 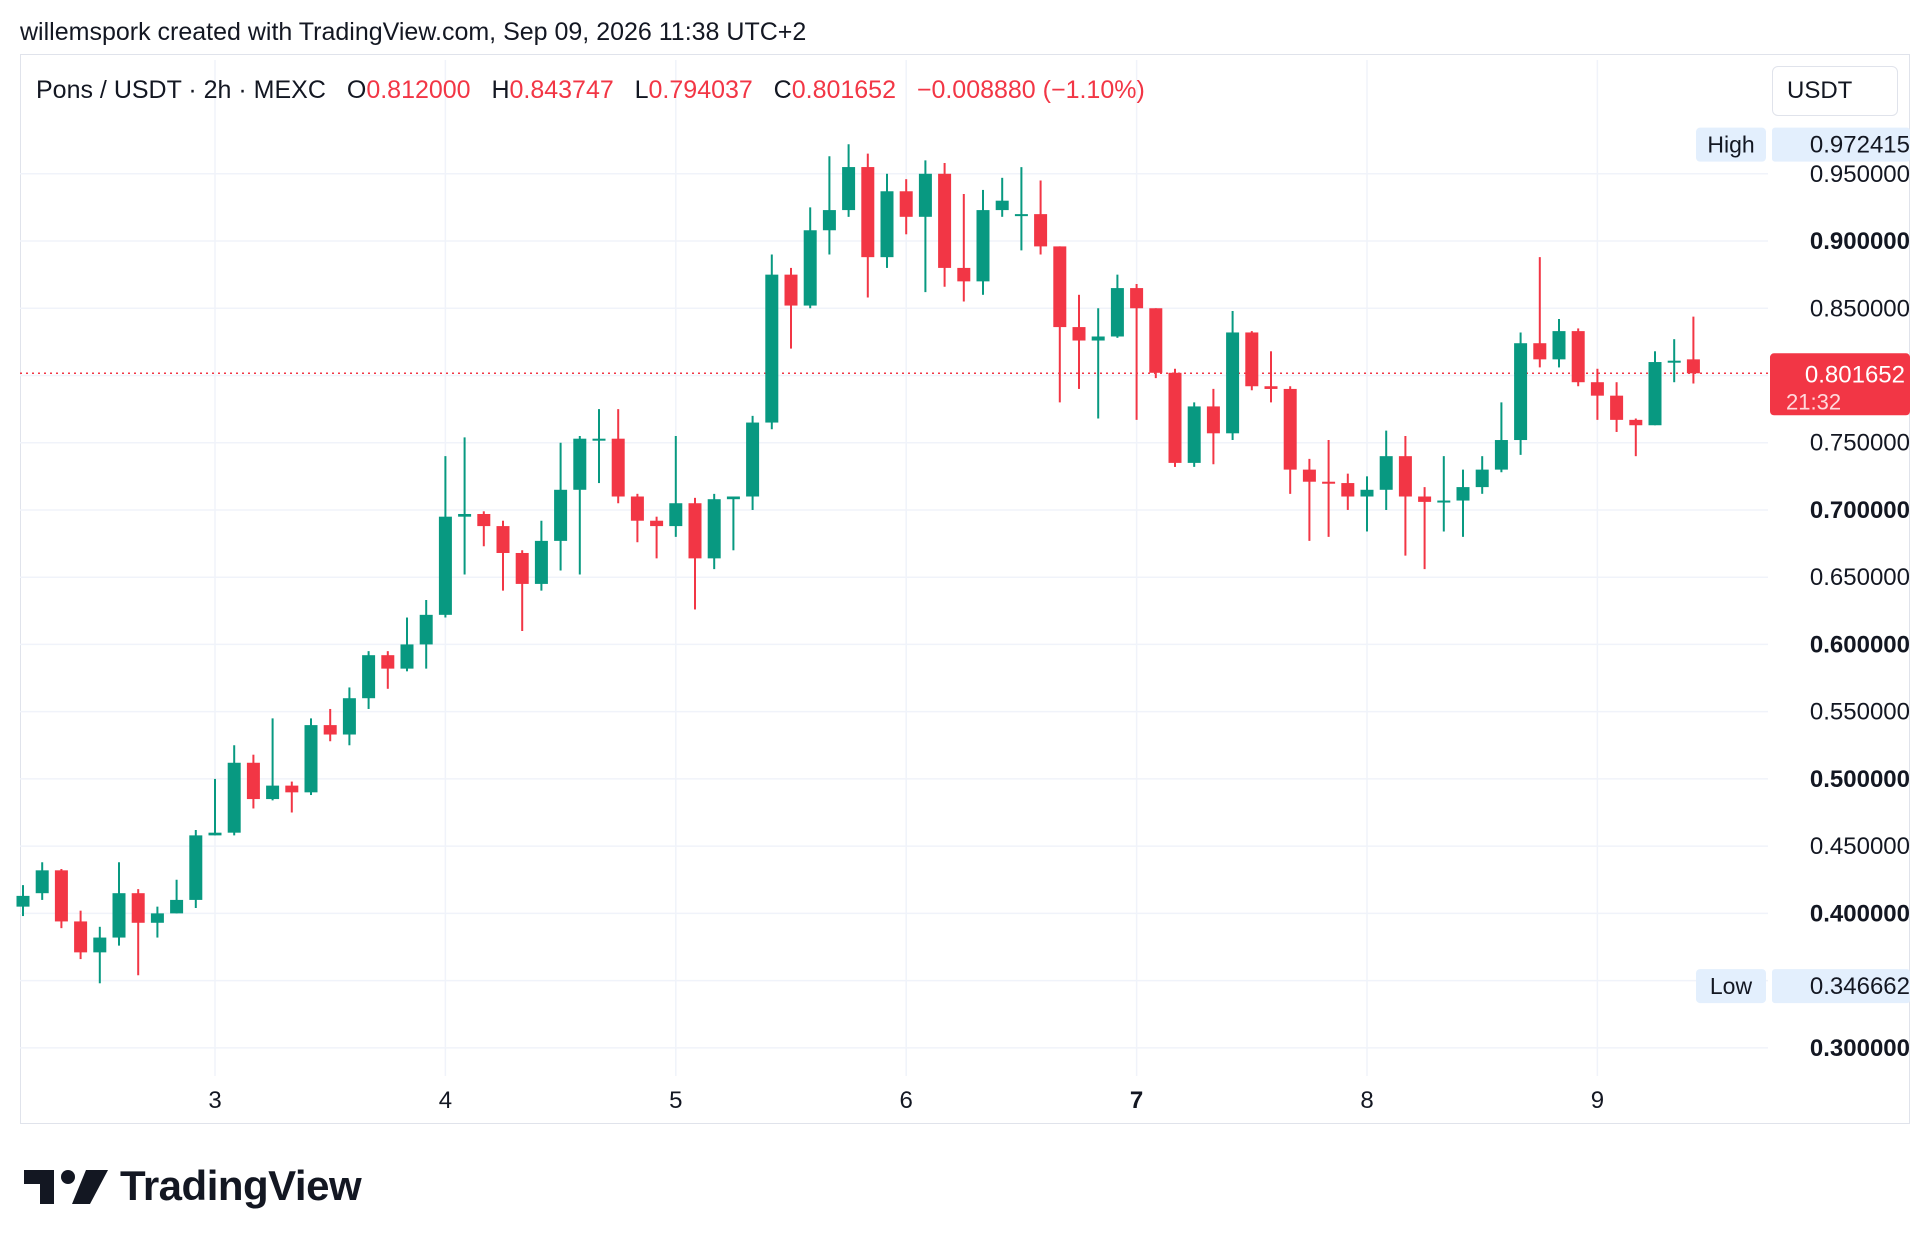 What do you see at coordinates (782, 90) in the screenshot?
I see `close-label: C` at bounding box center [782, 90].